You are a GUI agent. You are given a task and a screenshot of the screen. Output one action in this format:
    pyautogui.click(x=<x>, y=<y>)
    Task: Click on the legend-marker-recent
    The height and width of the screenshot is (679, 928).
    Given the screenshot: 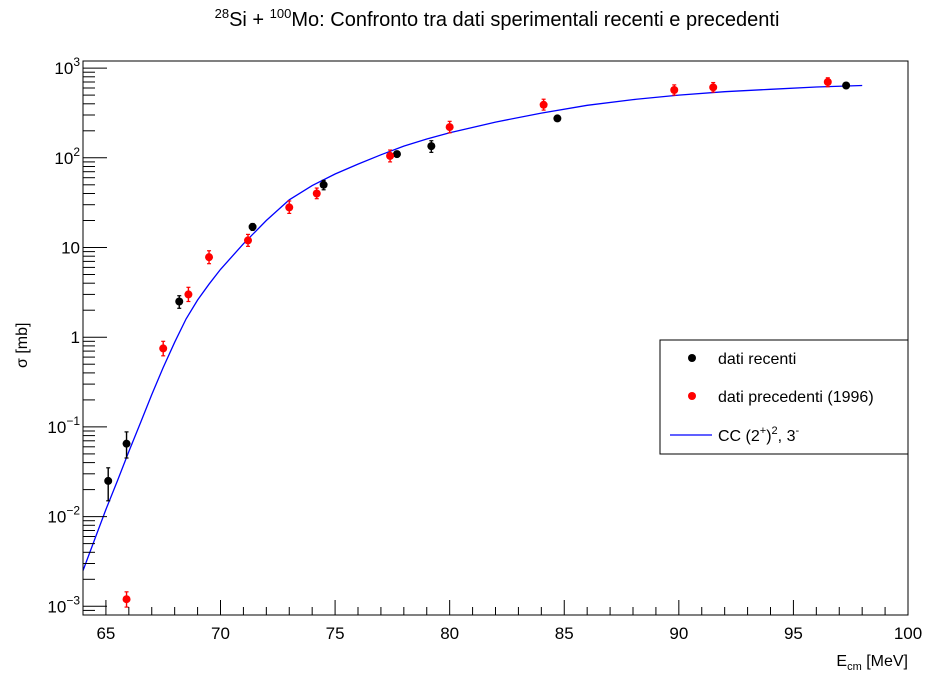 What is the action you would take?
    pyautogui.click(x=692, y=358)
    